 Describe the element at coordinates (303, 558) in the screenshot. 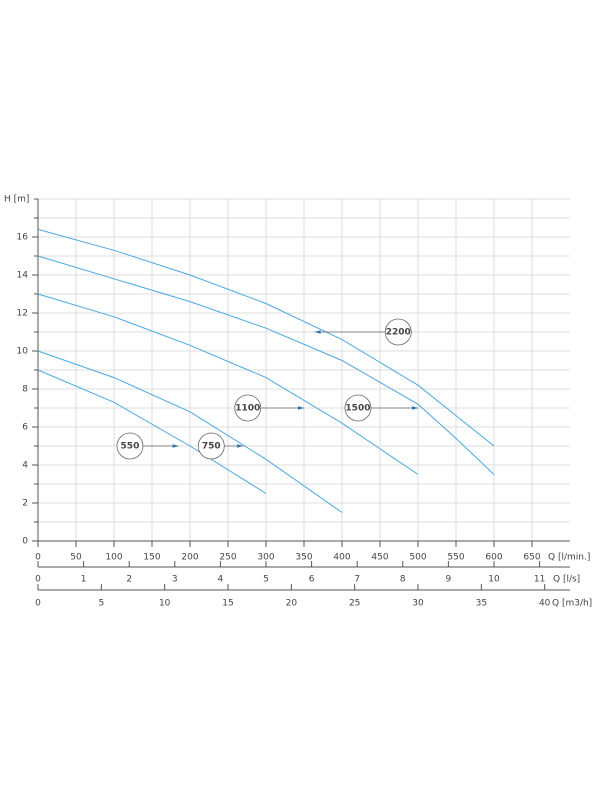

I see `x-tick-label: 350` at that location.